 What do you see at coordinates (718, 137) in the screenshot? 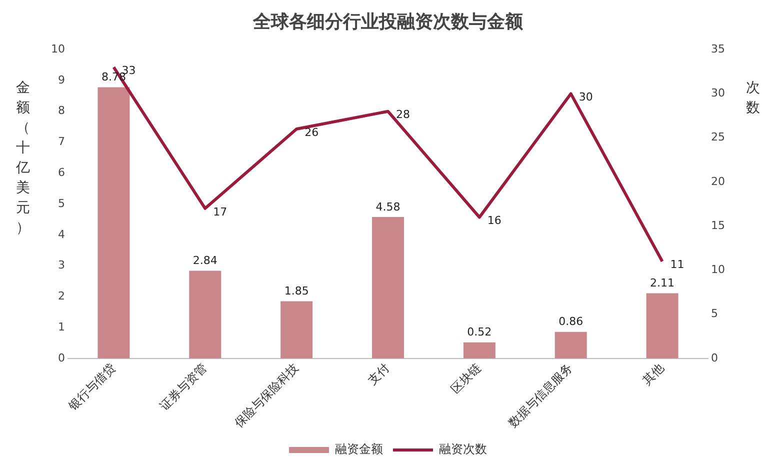
I see `y2-tick-label: 25` at bounding box center [718, 137].